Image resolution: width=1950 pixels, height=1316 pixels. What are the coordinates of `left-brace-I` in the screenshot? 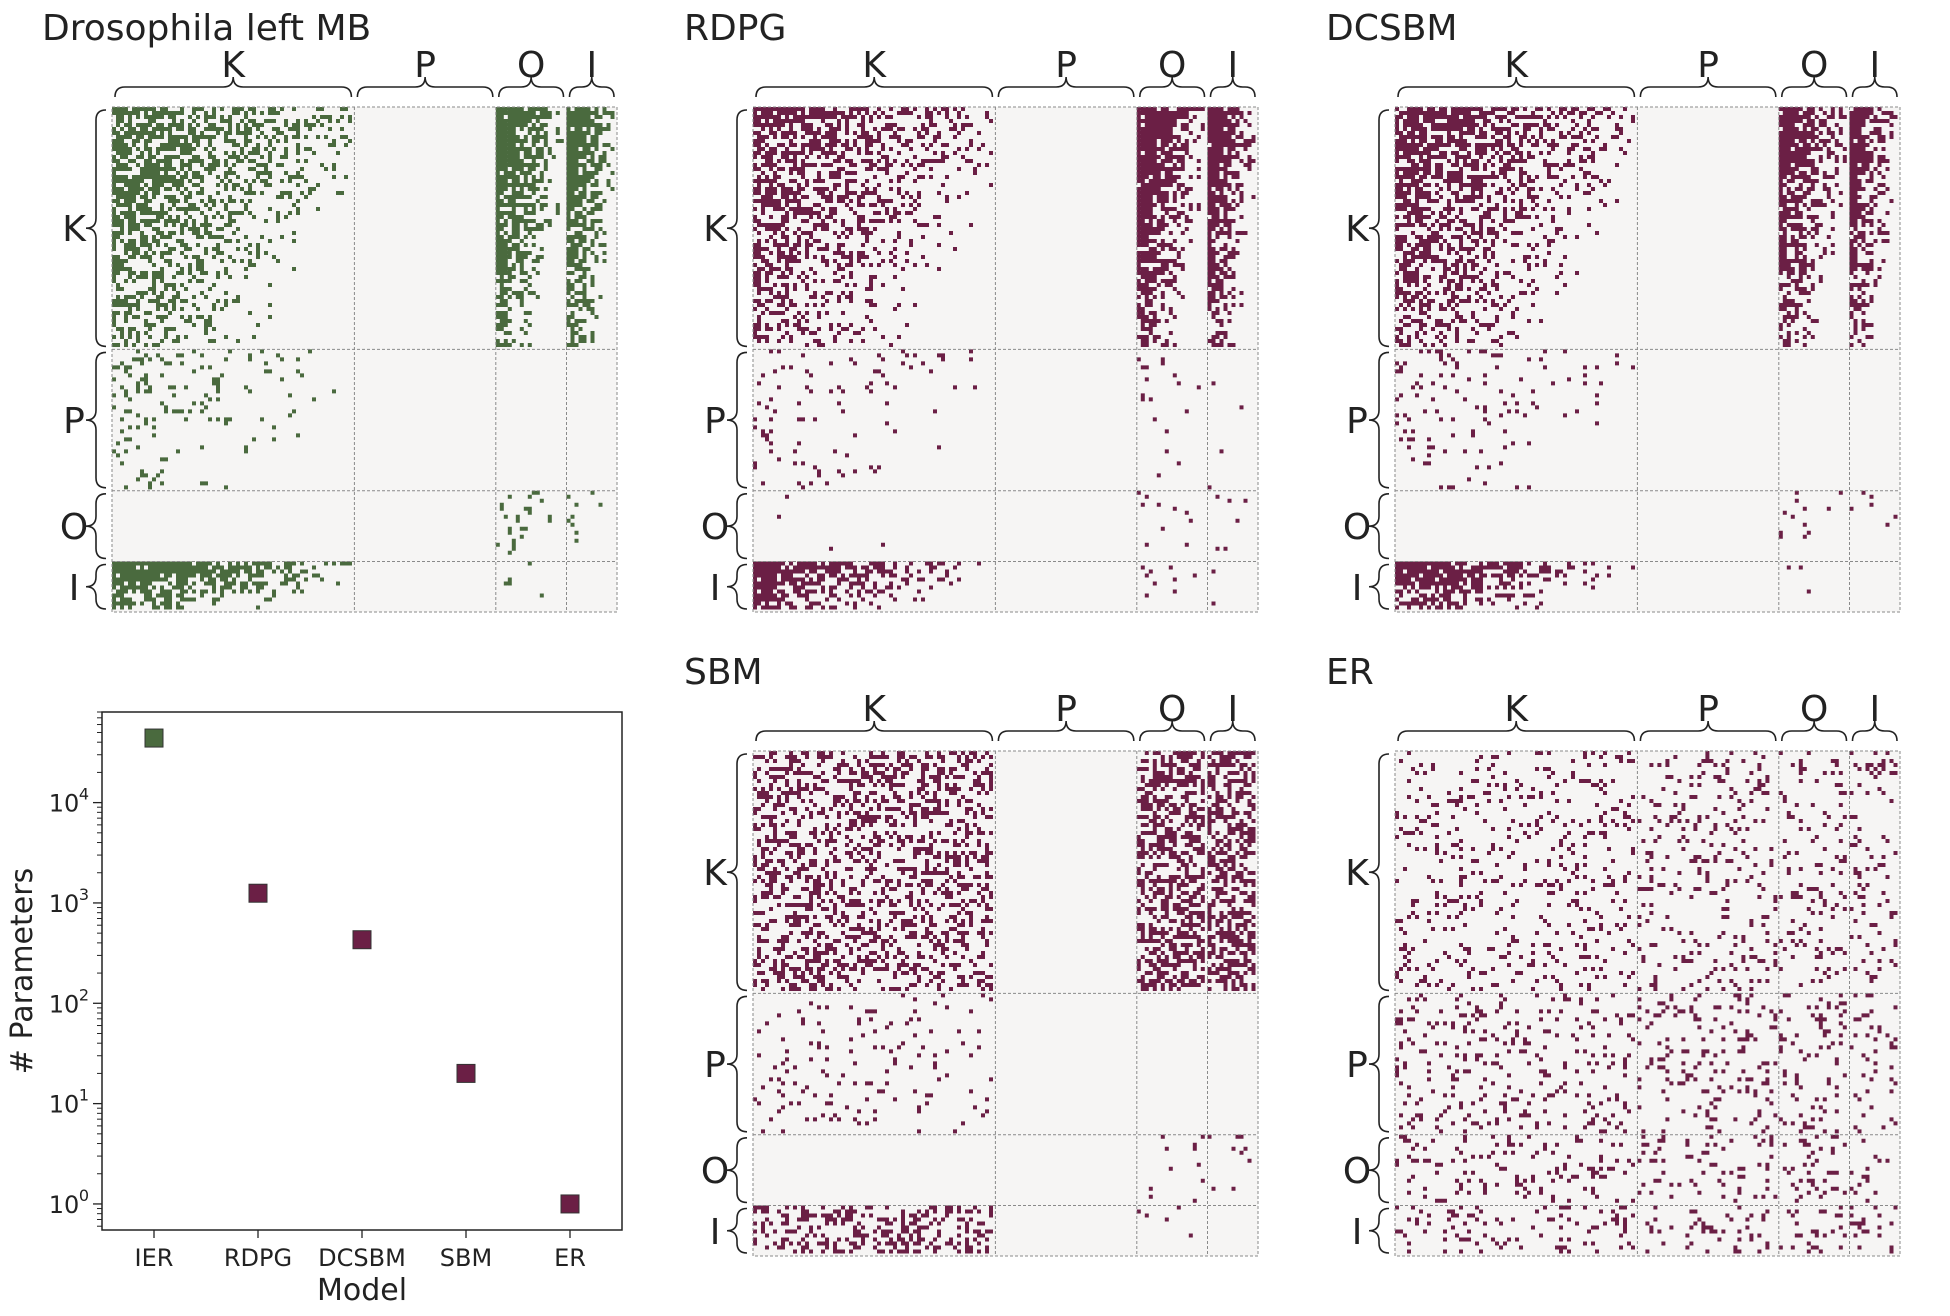 It's located at (1379, 586).